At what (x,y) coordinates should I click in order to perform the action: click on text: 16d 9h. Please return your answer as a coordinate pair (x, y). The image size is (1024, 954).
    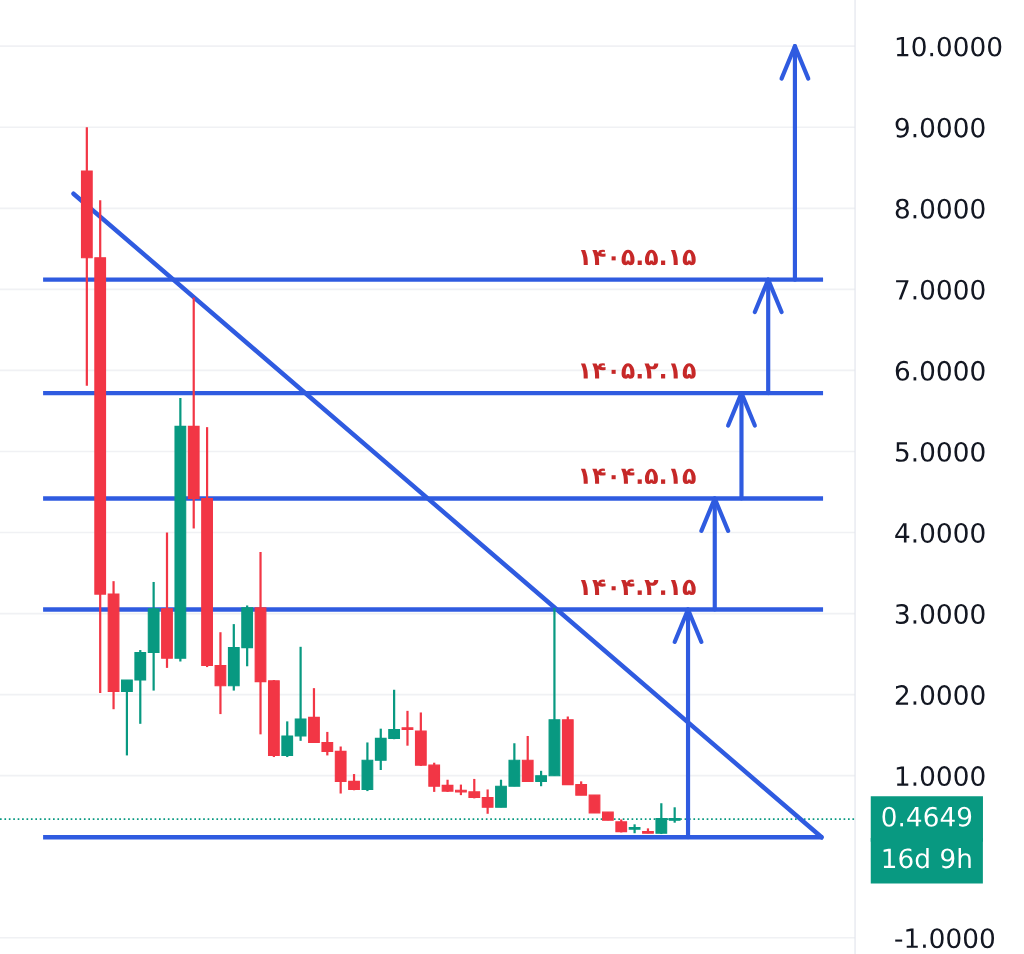
    Looking at the image, I should click on (927, 858).